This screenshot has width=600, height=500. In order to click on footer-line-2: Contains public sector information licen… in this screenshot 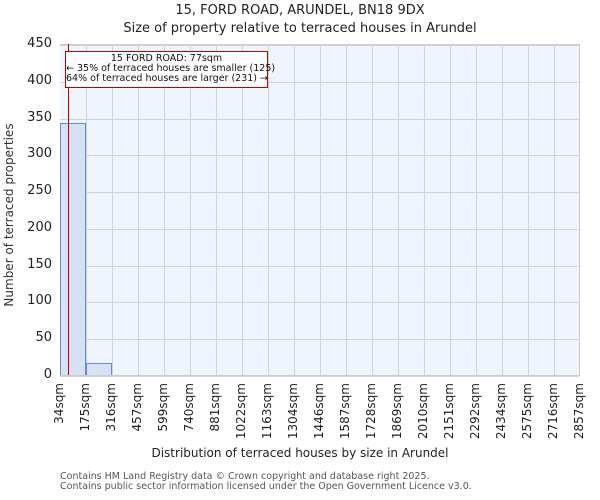, I will do `click(266, 486)`.